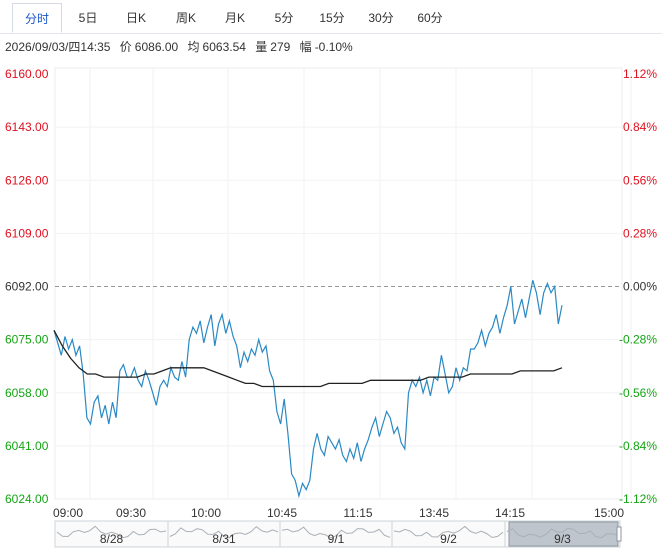 The width and height of the screenshot is (662, 549). What do you see at coordinates (305, 47) in the screenshot?
I see `change-label: 幅` at bounding box center [305, 47].